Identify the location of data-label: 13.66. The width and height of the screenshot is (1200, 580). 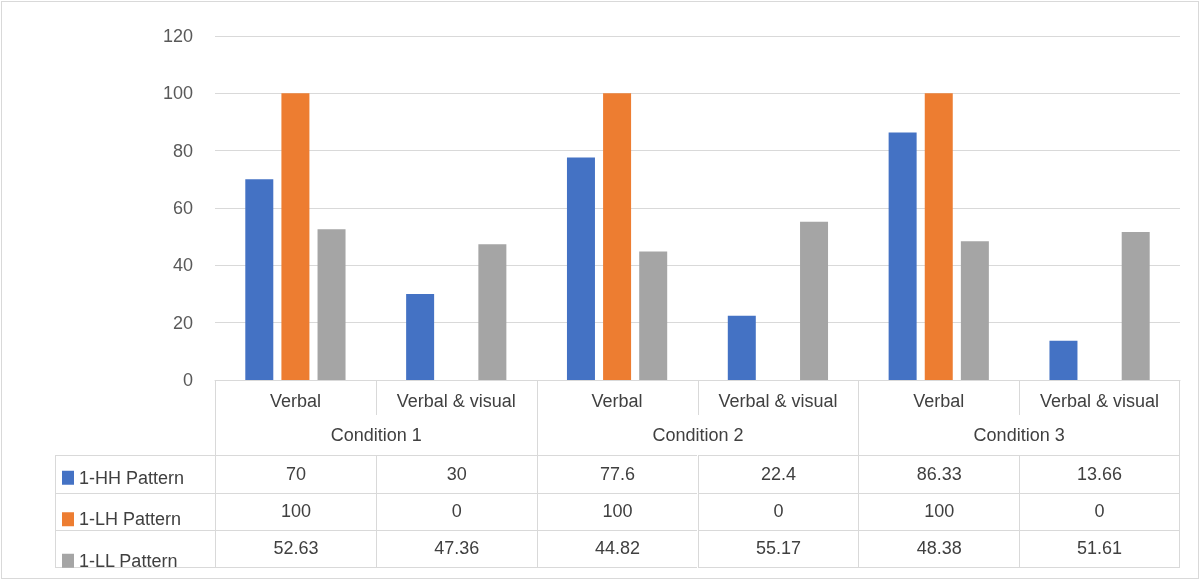
(1099, 474).